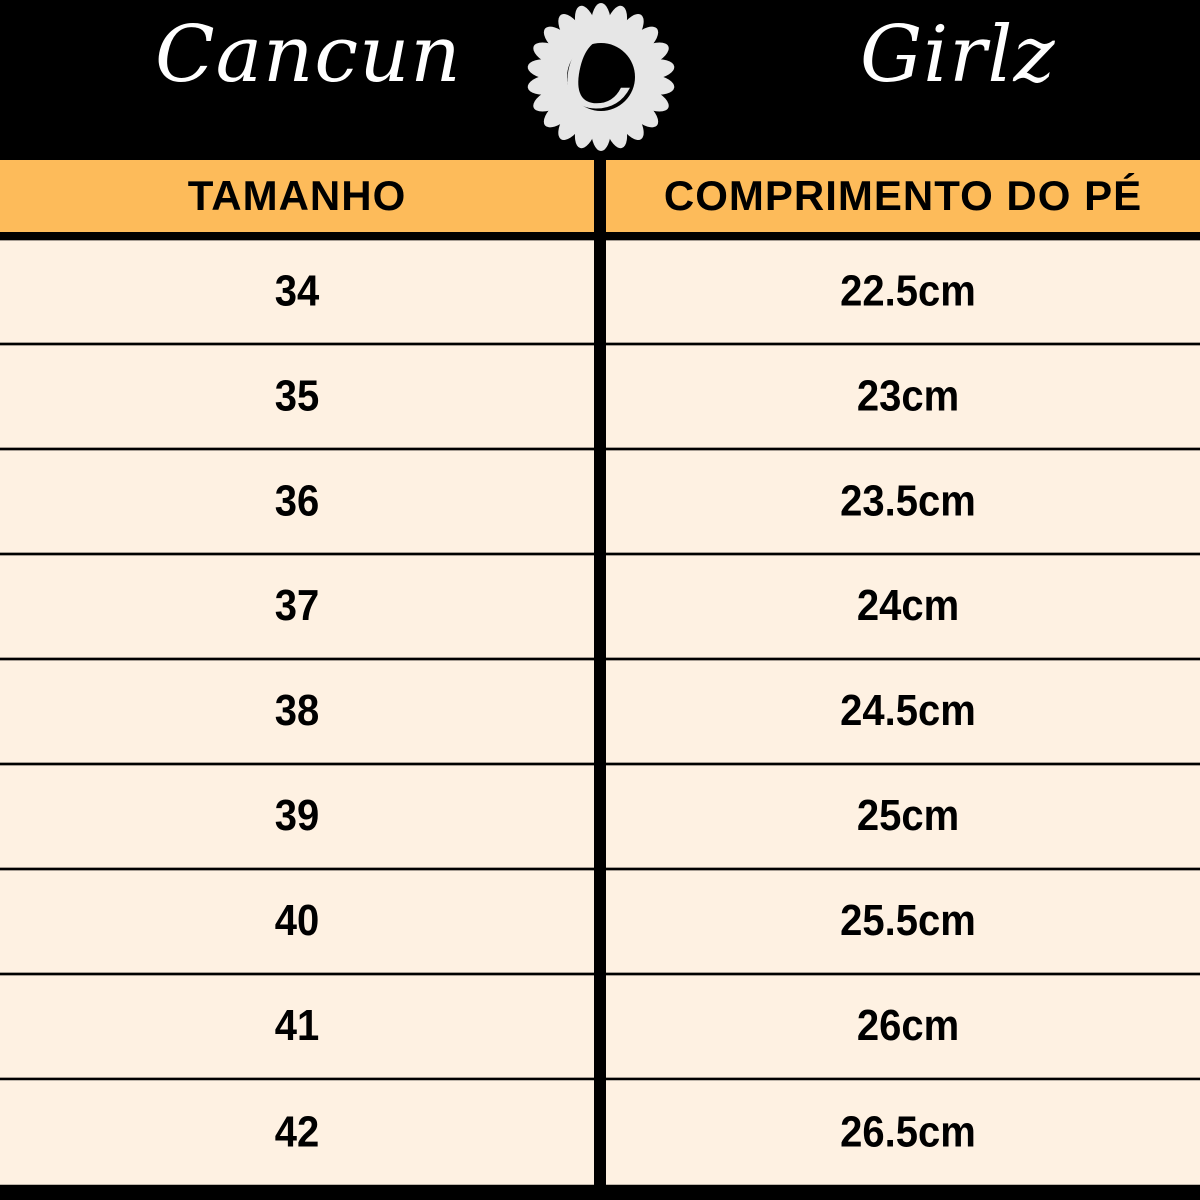 This screenshot has height=1200, width=1200. I want to click on length-cell: 24.5cm, so click(903, 711).